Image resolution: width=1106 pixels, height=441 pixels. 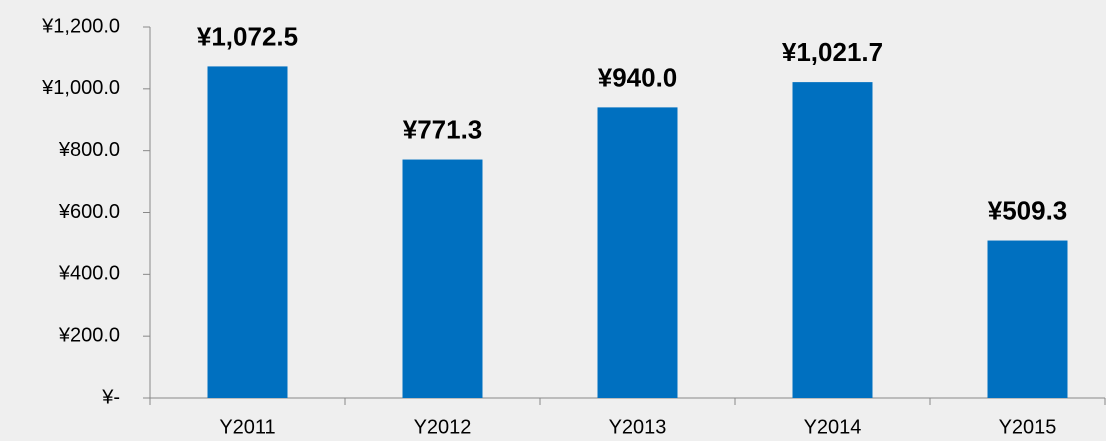 What do you see at coordinates (638, 427) in the screenshot?
I see `x-tick-label: Y2013` at bounding box center [638, 427].